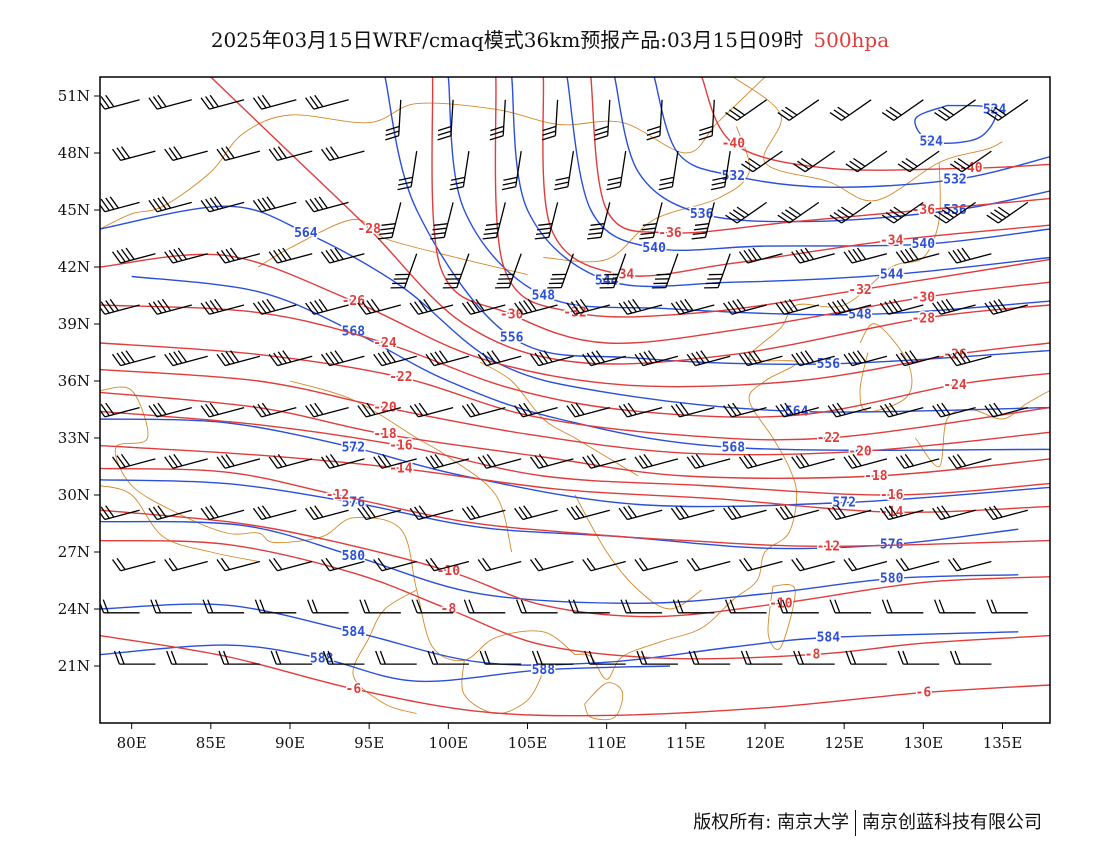  What do you see at coordinates (1003, 743) in the screenshot?
I see `lon-label: 135E` at bounding box center [1003, 743].